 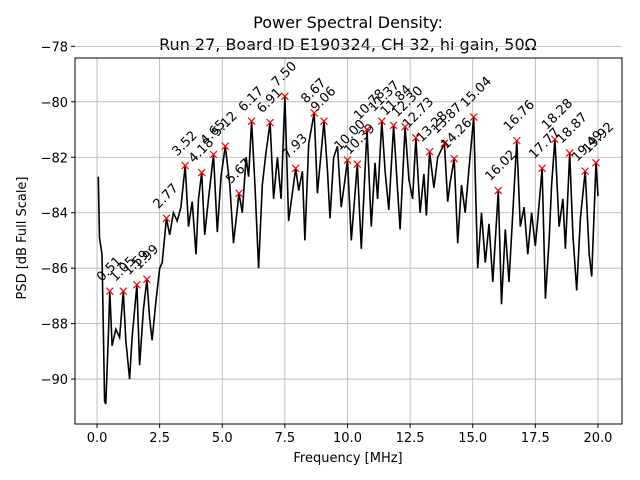 What do you see at coordinates (472, 438) in the screenshot?
I see `x-tick-label: 15.0` at bounding box center [472, 438].